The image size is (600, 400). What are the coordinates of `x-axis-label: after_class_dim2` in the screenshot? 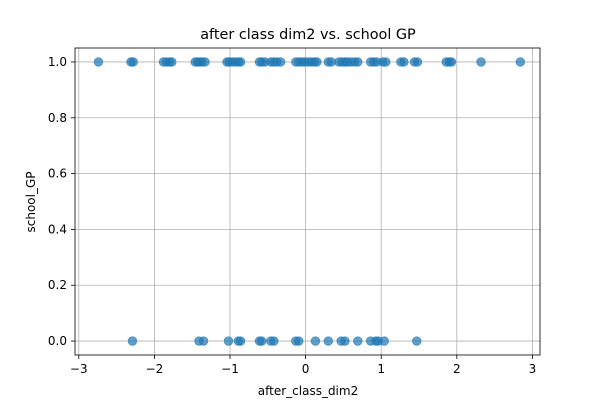 It's located at (308, 391).